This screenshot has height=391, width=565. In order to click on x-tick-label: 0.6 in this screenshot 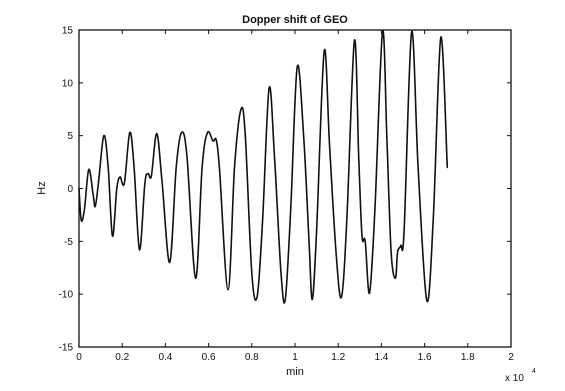, I will do `click(209, 357)`.